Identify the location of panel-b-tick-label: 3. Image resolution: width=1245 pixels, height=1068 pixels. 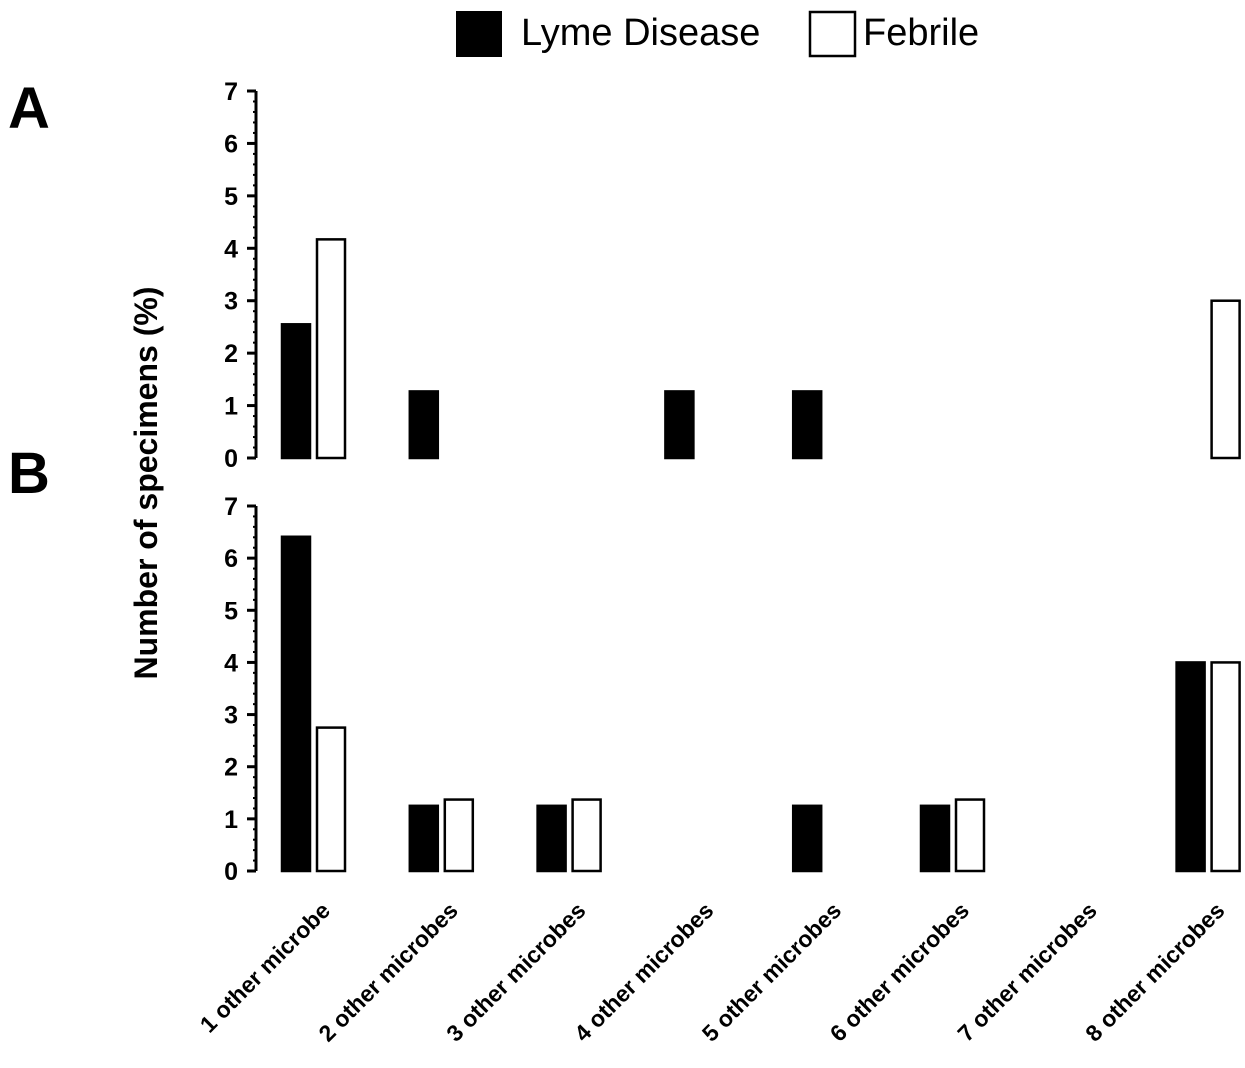
(231, 716).